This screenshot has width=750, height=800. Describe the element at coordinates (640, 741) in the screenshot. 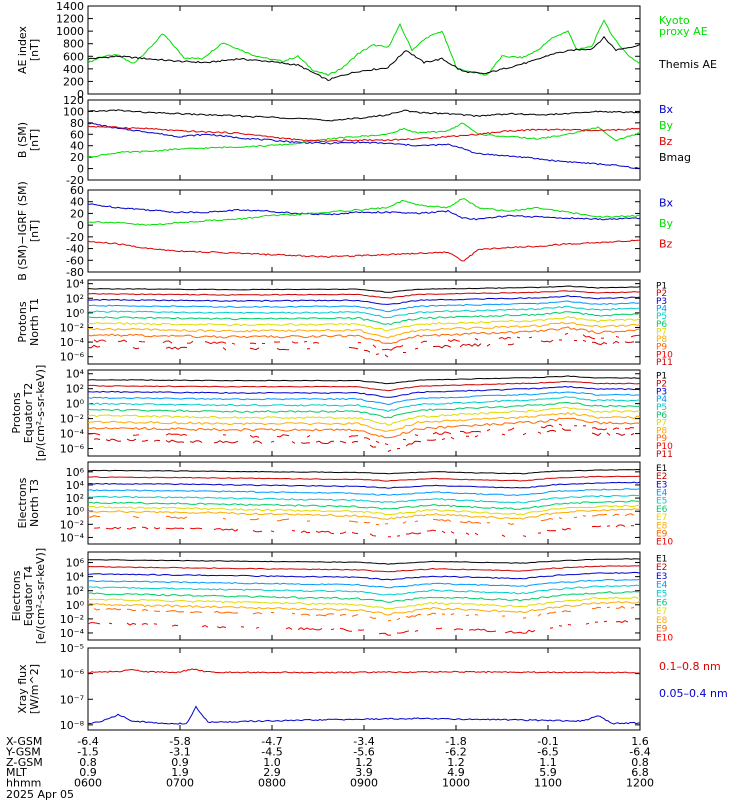

I see `table-cell: 1.6` at that location.